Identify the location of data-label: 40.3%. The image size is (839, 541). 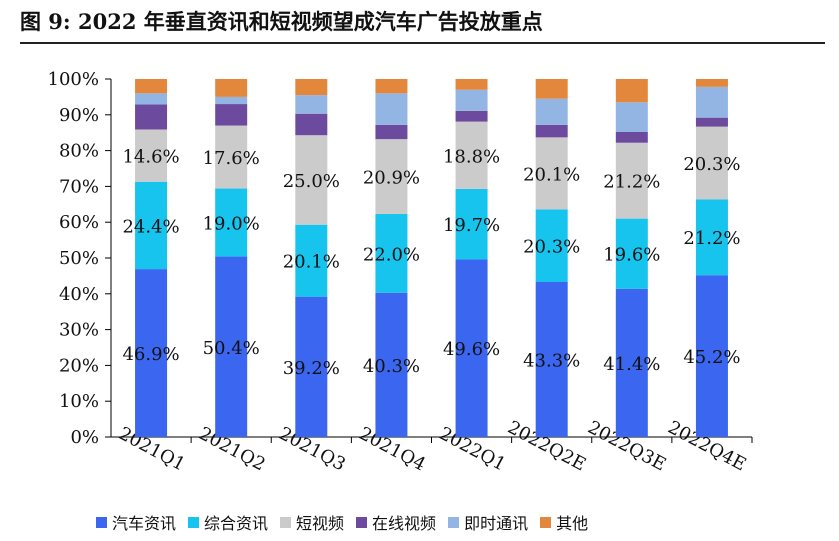
(391, 366).